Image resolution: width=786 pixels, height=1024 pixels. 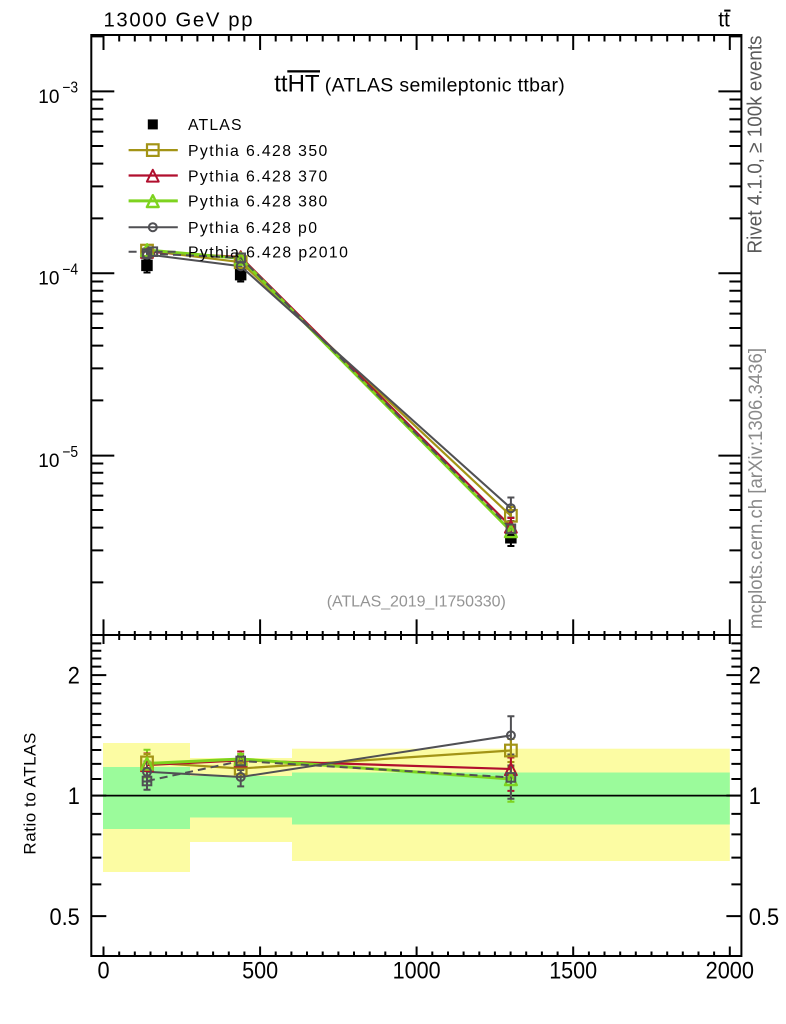 I want to click on svg-text: 13000 GeV pp, so click(x=178, y=20).